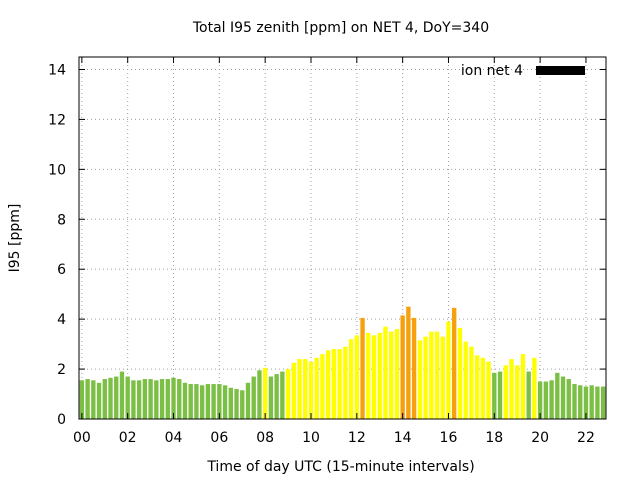 Image resolution: width=640 pixels, height=480 pixels. What do you see at coordinates (57, 70) in the screenshot?
I see `y-tick-label: 14` at bounding box center [57, 70].